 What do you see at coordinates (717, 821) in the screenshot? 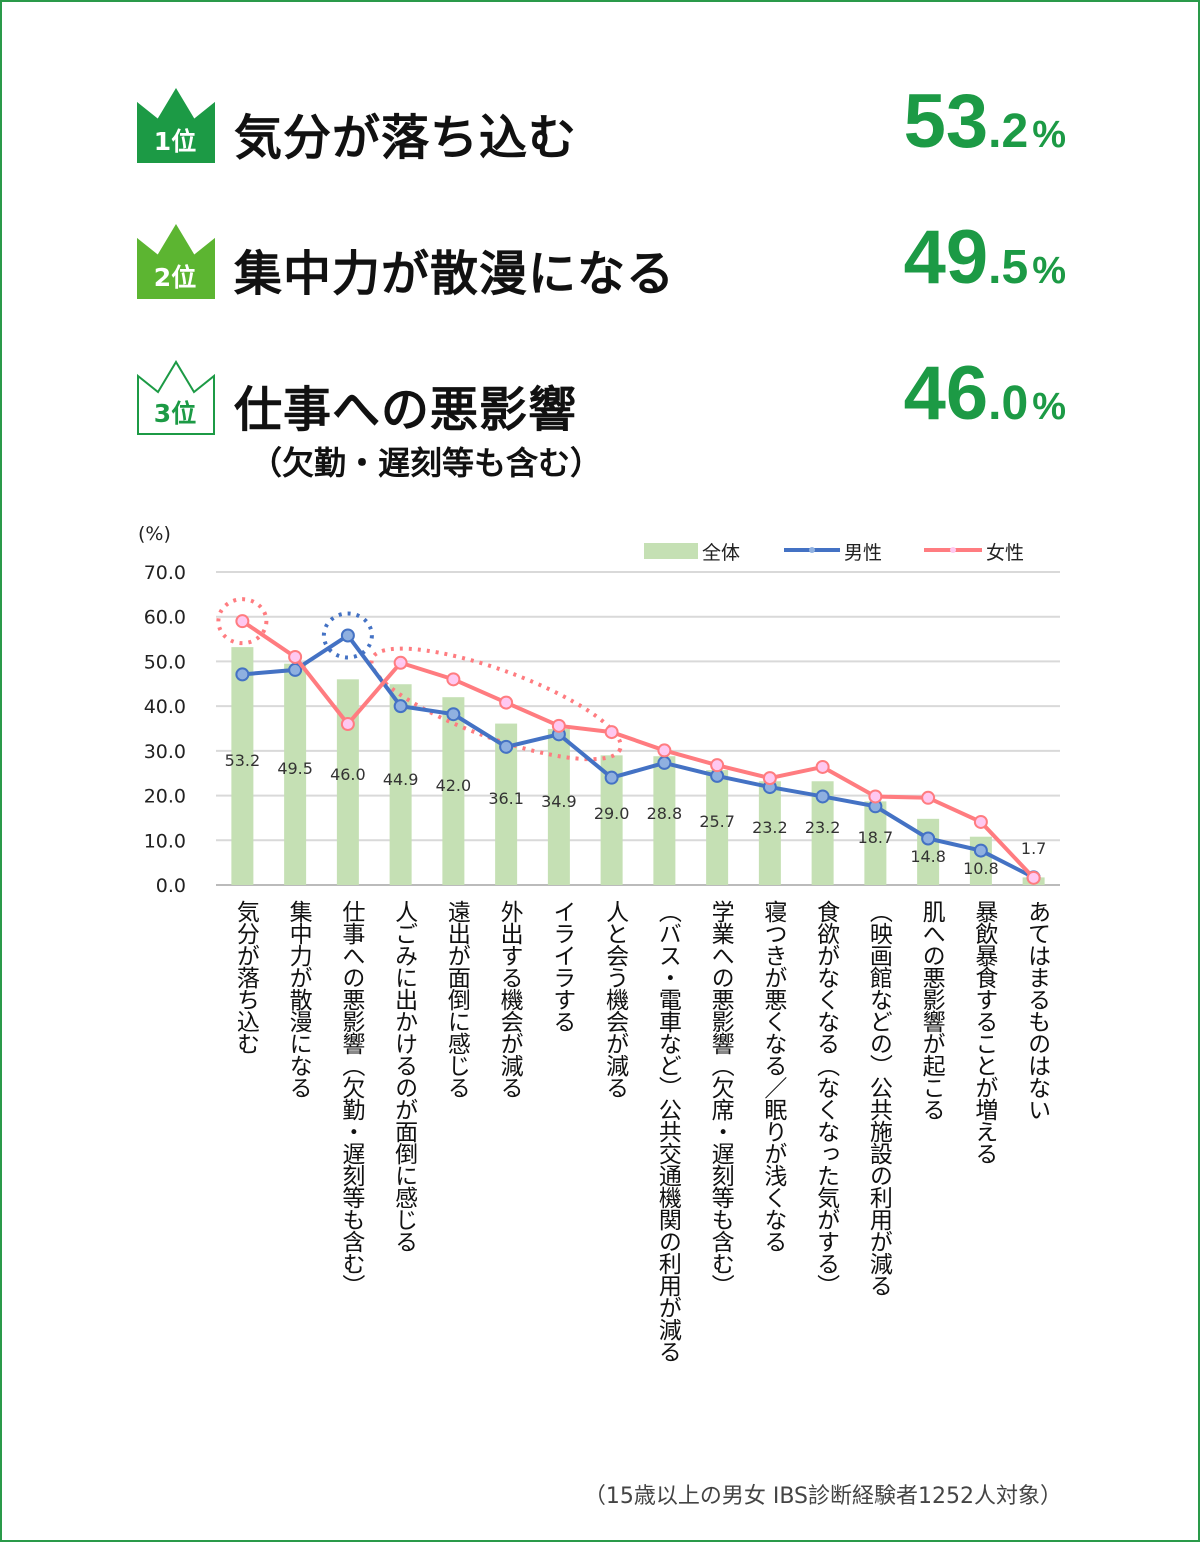
I see `data-label: 25.7` at bounding box center [717, 821].